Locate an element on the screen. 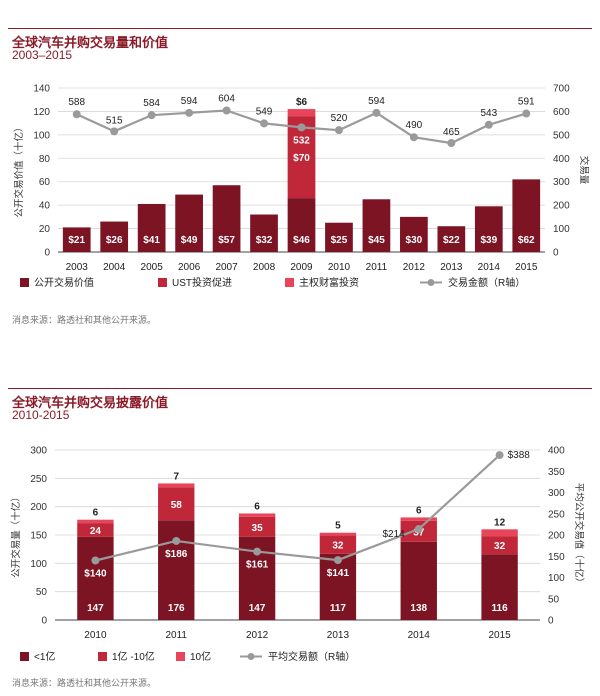 The image size is (600, 696). y2-tick-label: 150 is located at coordinates (556, 557).